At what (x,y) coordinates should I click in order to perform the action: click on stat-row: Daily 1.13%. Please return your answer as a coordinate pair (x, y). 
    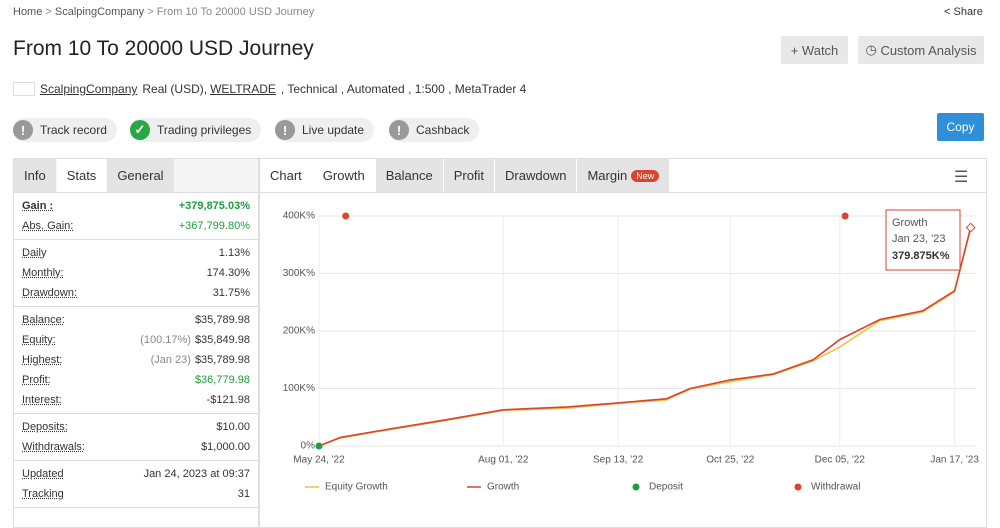
    Looking at the image, I should click on (136, 253).